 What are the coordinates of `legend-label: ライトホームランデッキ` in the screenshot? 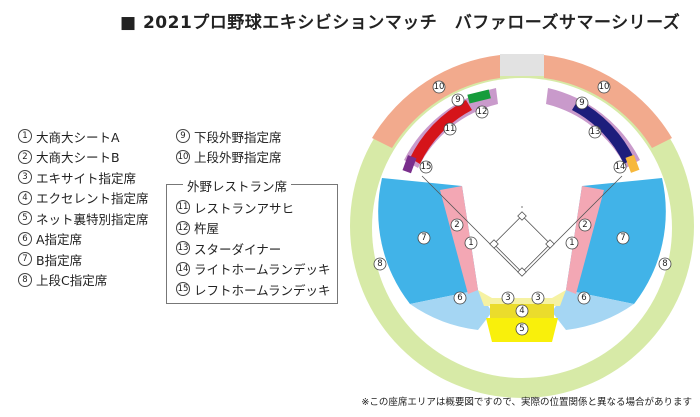 It's located at (262, 270).